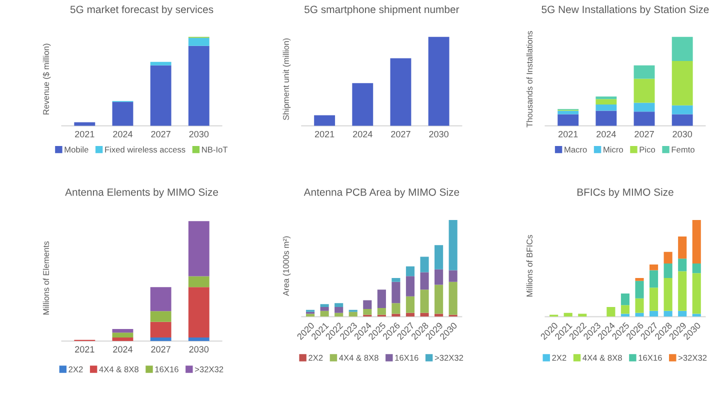 The image size is (727, 406). What do you see at coordinates (575, 149) in the screenshot?
I see `legend-label: Macro` at bounding box center [575, 149].